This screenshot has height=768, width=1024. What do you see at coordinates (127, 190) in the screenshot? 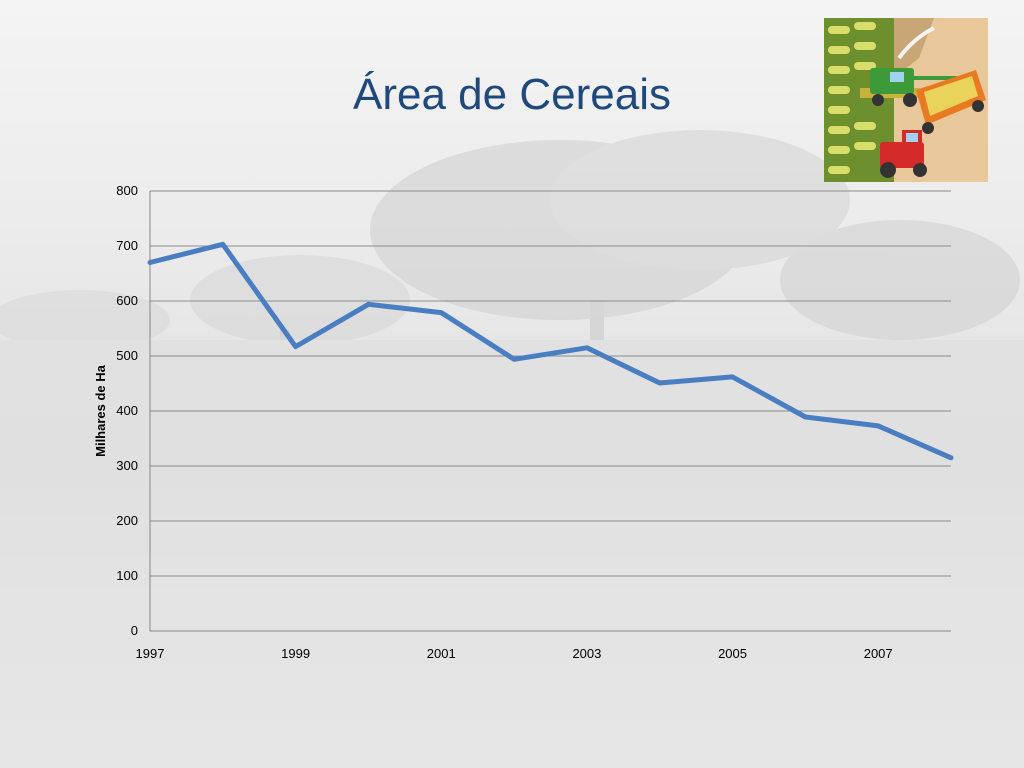
I see `y-tick-label: 800` at bounding box center [127, 190].